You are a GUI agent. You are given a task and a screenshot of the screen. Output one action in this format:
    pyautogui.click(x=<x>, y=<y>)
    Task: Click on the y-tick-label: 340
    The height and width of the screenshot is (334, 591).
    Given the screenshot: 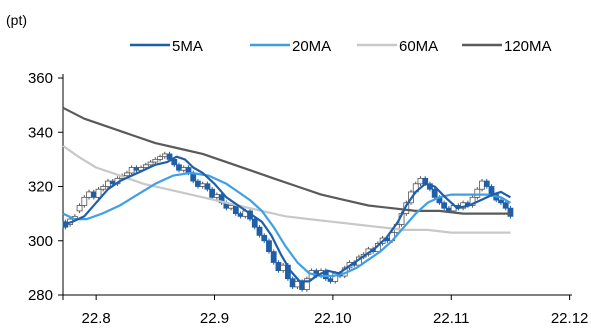 What is the action you would take?
    pyautogui.click(x=40, y=132)
    